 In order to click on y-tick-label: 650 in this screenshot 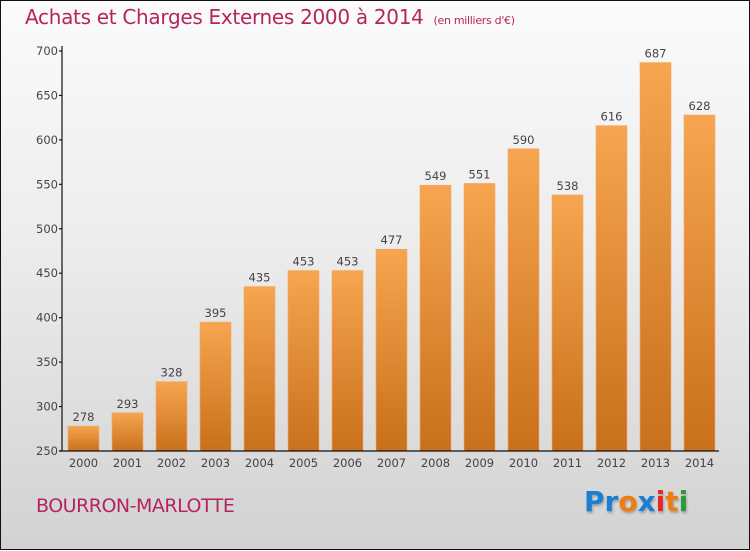, I will do `click(47, 95)`.